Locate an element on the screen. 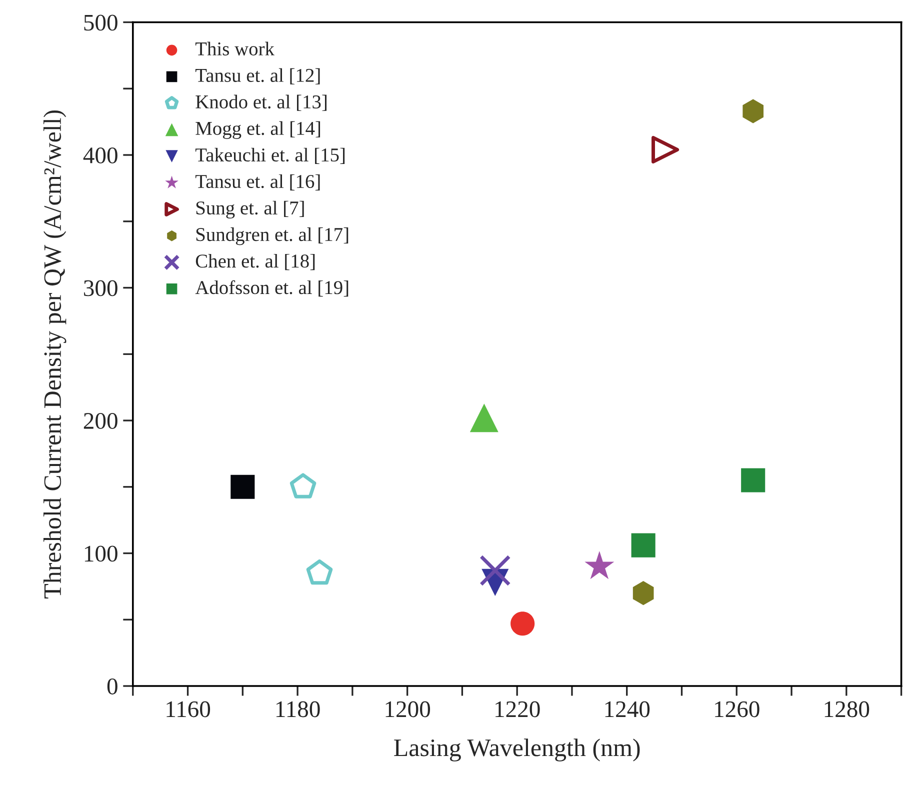 The height and width of the screenshot is (794, 904). x-tick-label: 1160 is located at coordinates (188, 709).